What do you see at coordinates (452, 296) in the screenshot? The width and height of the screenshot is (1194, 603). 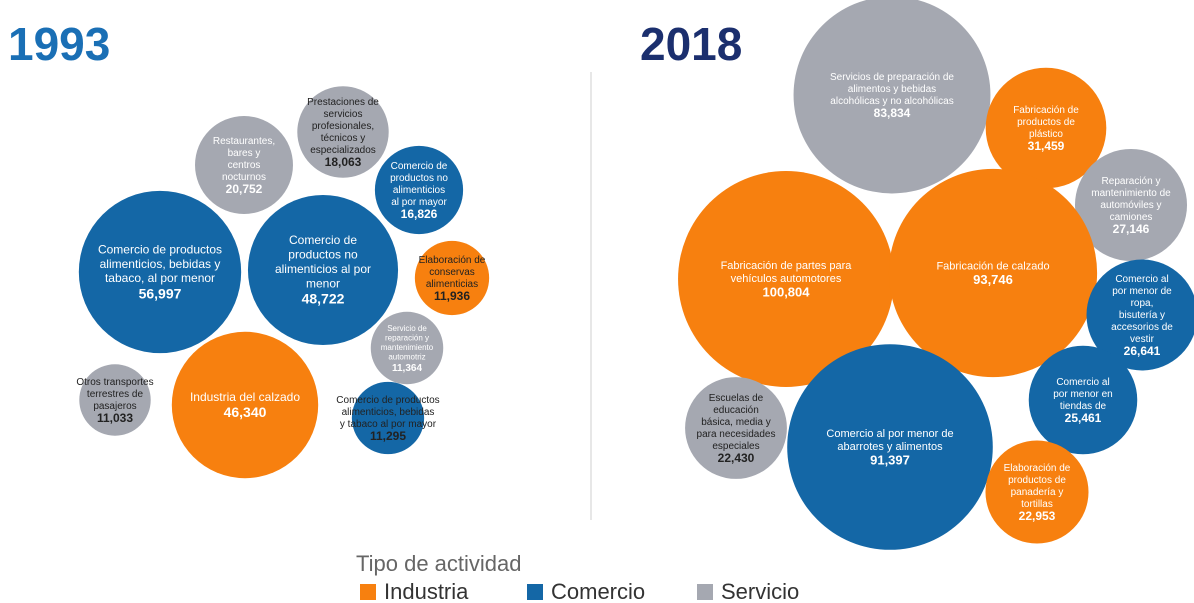 I see `bubble-value: 11,936` at bounding box center [452, 296].